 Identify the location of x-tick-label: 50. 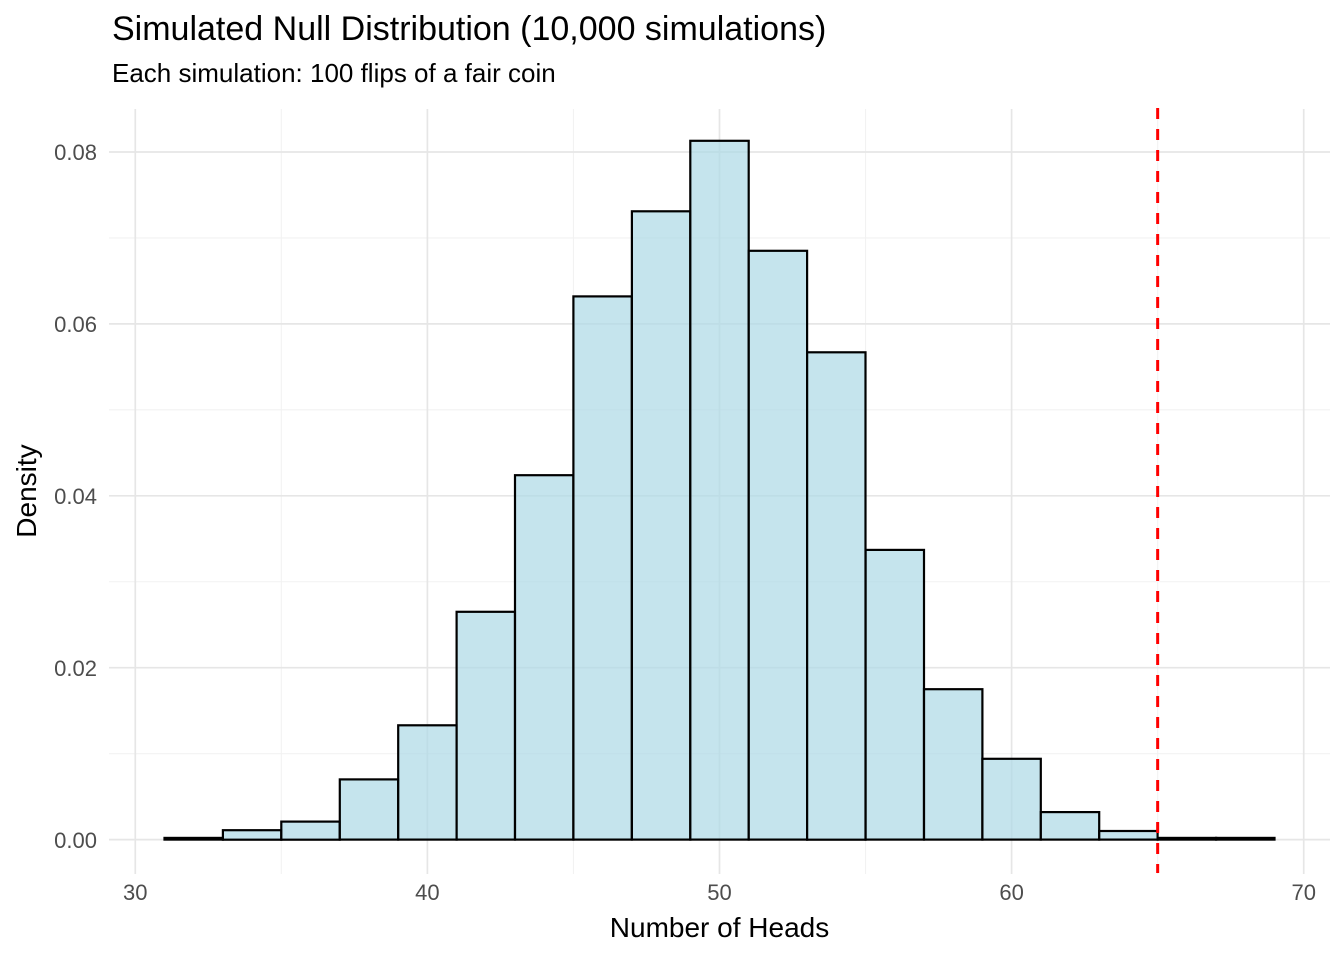
(719, 892).